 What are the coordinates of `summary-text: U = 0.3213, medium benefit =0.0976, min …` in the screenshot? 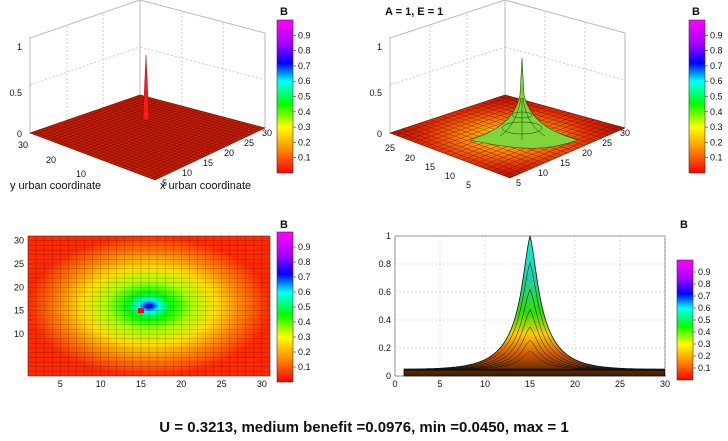 It's located at (363, 427).